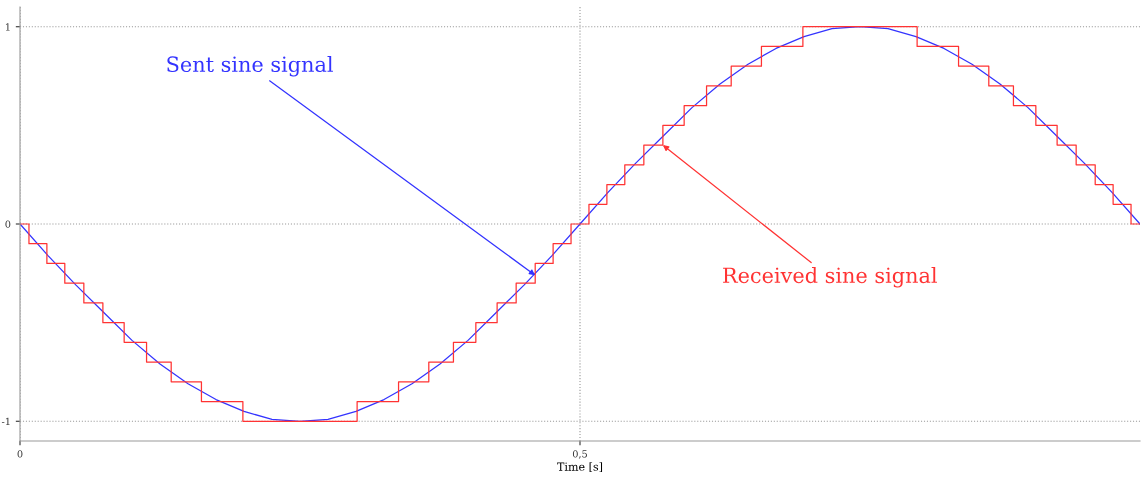  I want to click on y-tick-label: -1, so click(5, 421).